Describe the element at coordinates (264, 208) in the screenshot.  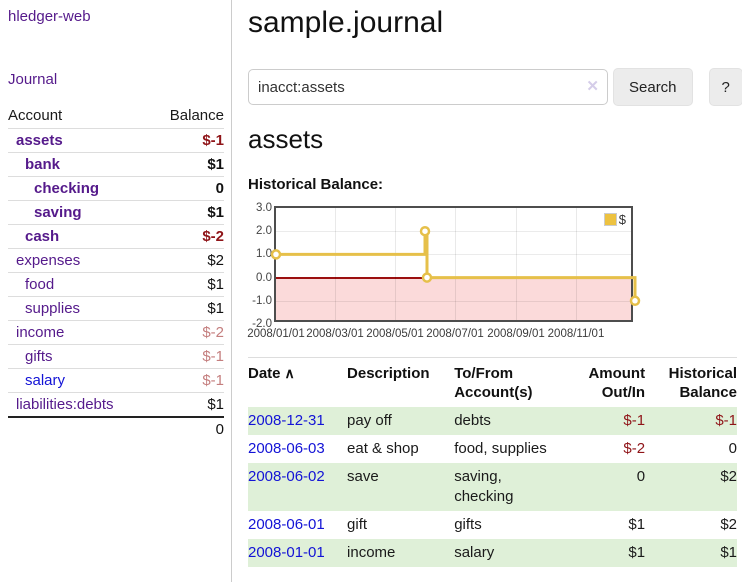
I see `y-tick: 3.0` at that location.